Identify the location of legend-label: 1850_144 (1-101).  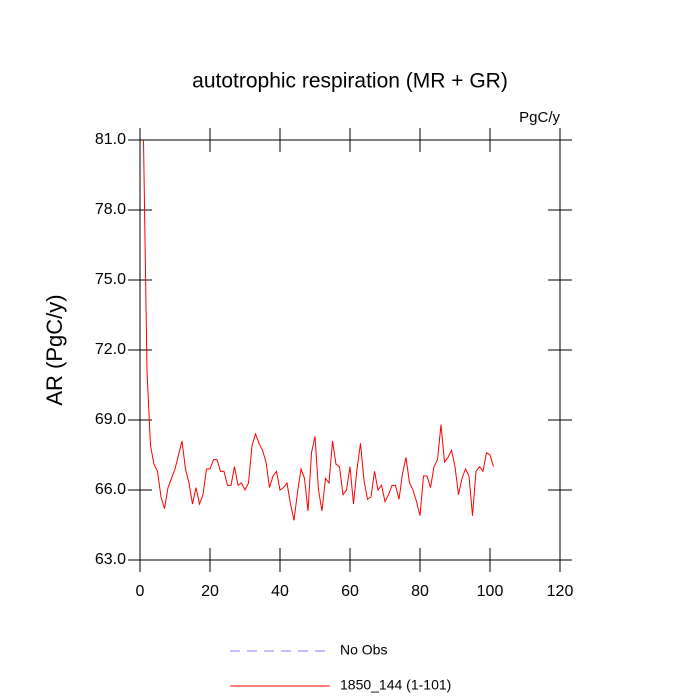
(395, 685).